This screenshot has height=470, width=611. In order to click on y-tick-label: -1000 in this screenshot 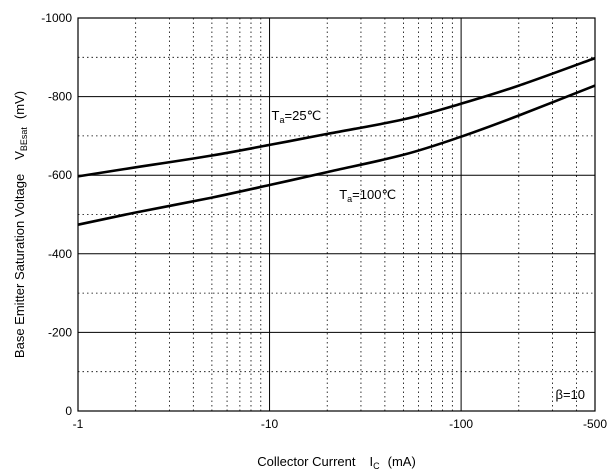, I will do `click(56, 18)`.